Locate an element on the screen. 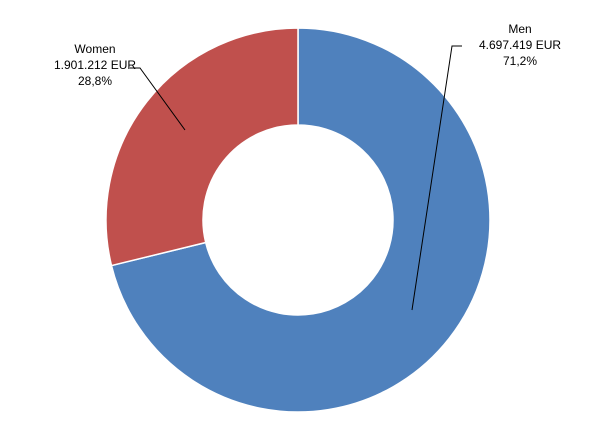 This screenshot has width=599, height=437. label-value: 1.901.212 EUR is located at coordinates (95, 65).